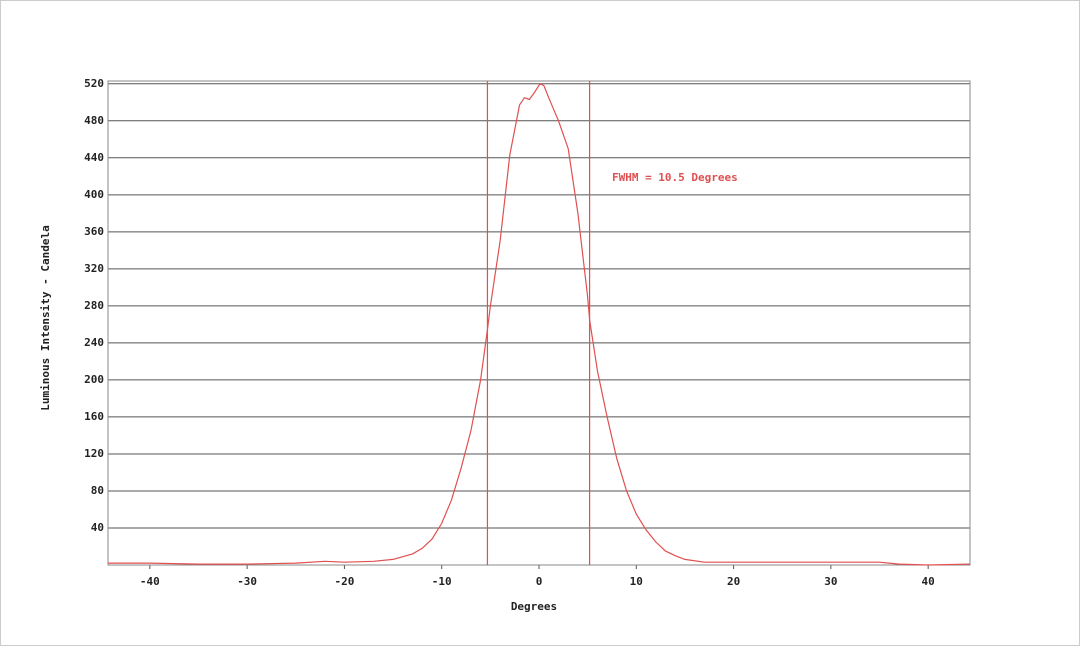 The height and width of the screenshot is (646, 1080). What do you see at coordinates (94, 342) in the screenshot?
I see `y-tick-label: 240` at bounding box center [94, 342].